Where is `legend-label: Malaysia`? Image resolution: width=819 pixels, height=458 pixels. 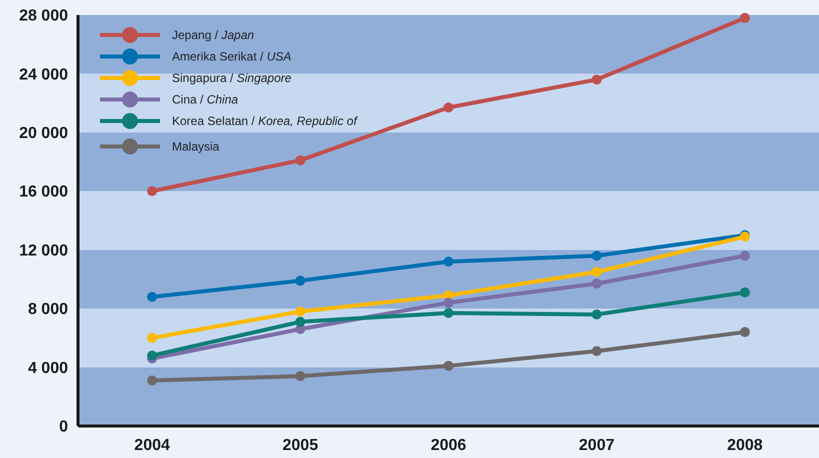
legend-label: Malaysia is located at coordinates (196, 147).